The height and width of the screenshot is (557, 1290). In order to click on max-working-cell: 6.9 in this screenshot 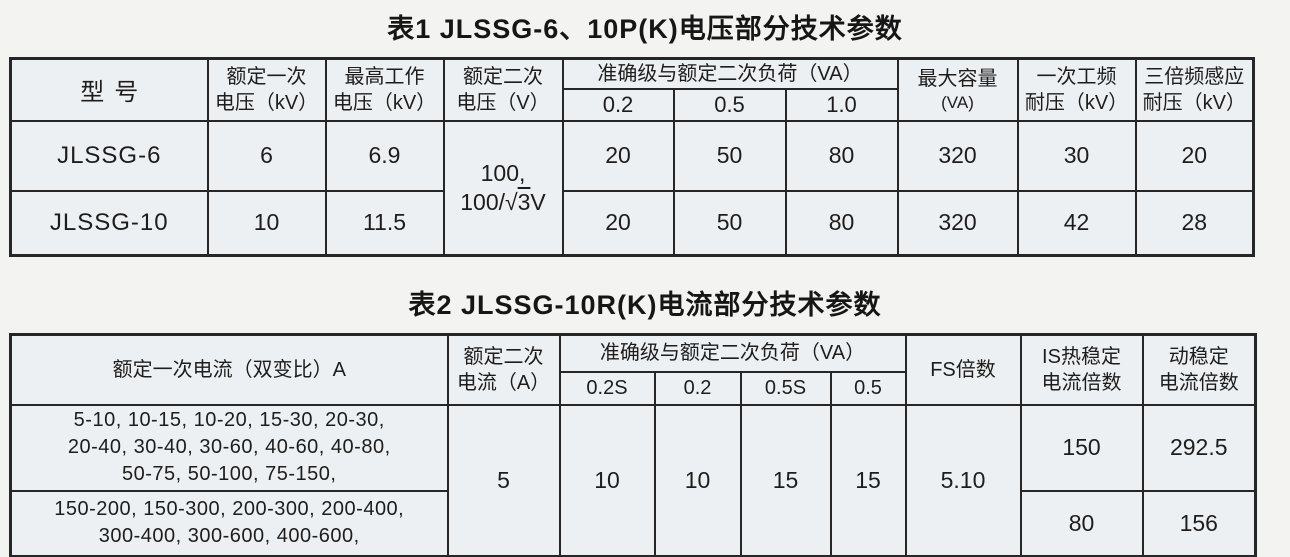, I will do `click(384, 155)`.